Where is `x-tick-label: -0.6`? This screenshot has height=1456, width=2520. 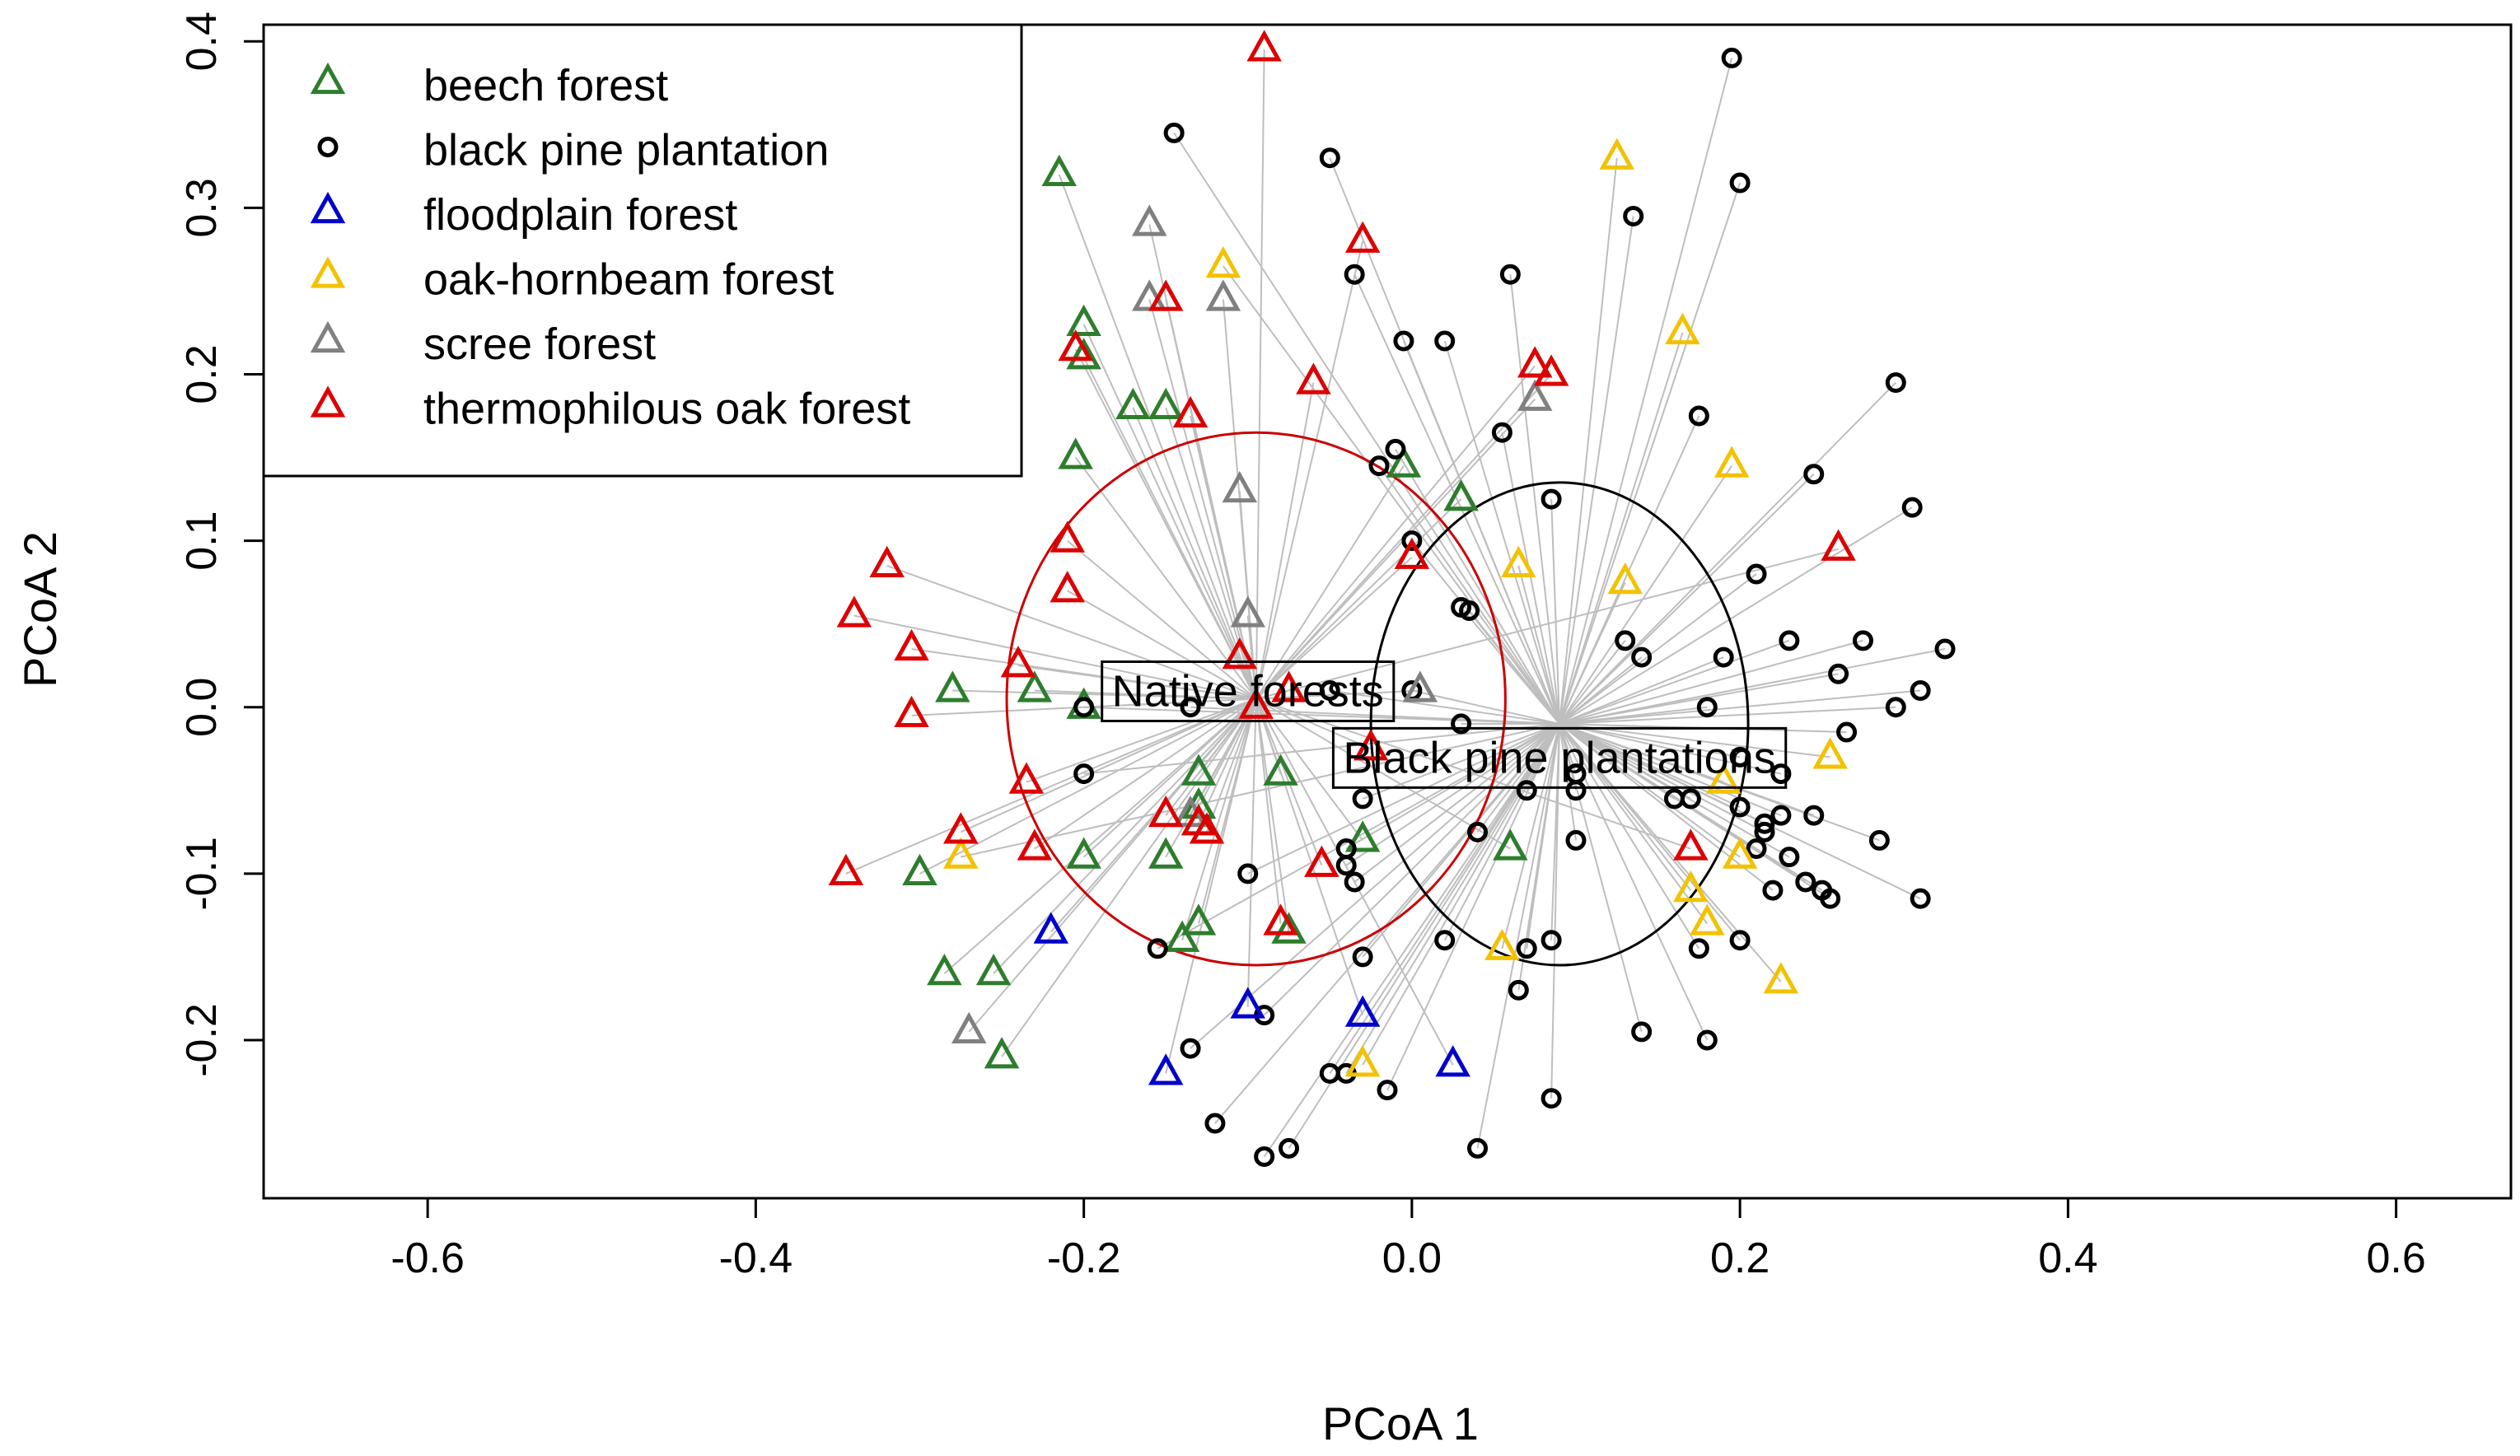
x-tick-label: -0.6 is located at coordinates (427, 1258).